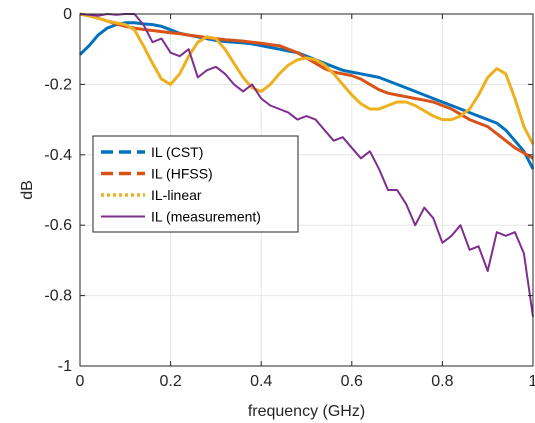 Image resolution: width=535 pixels, height=423 pixels. What do you see at coordinates (176, 195) in the screenshot?
I see `legend-entry-label: IL-linear` at bounding box center [176, 195].